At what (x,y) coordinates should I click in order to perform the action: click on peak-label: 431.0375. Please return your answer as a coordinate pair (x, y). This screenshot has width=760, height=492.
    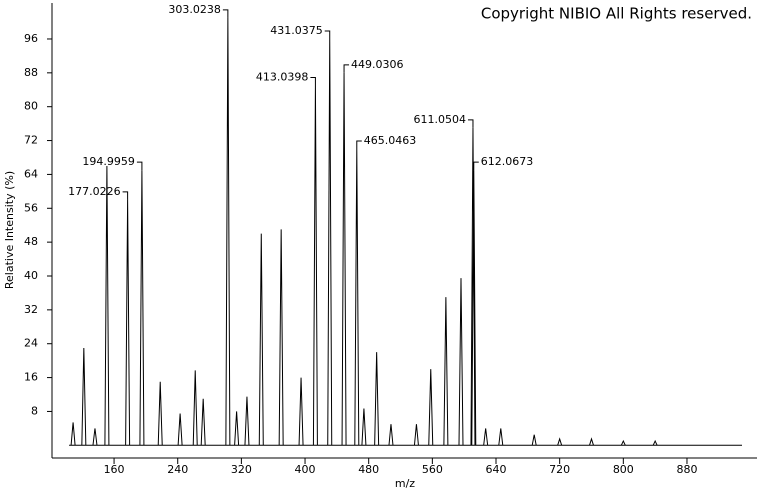
    Looking at the image, I should click on (296, 30).